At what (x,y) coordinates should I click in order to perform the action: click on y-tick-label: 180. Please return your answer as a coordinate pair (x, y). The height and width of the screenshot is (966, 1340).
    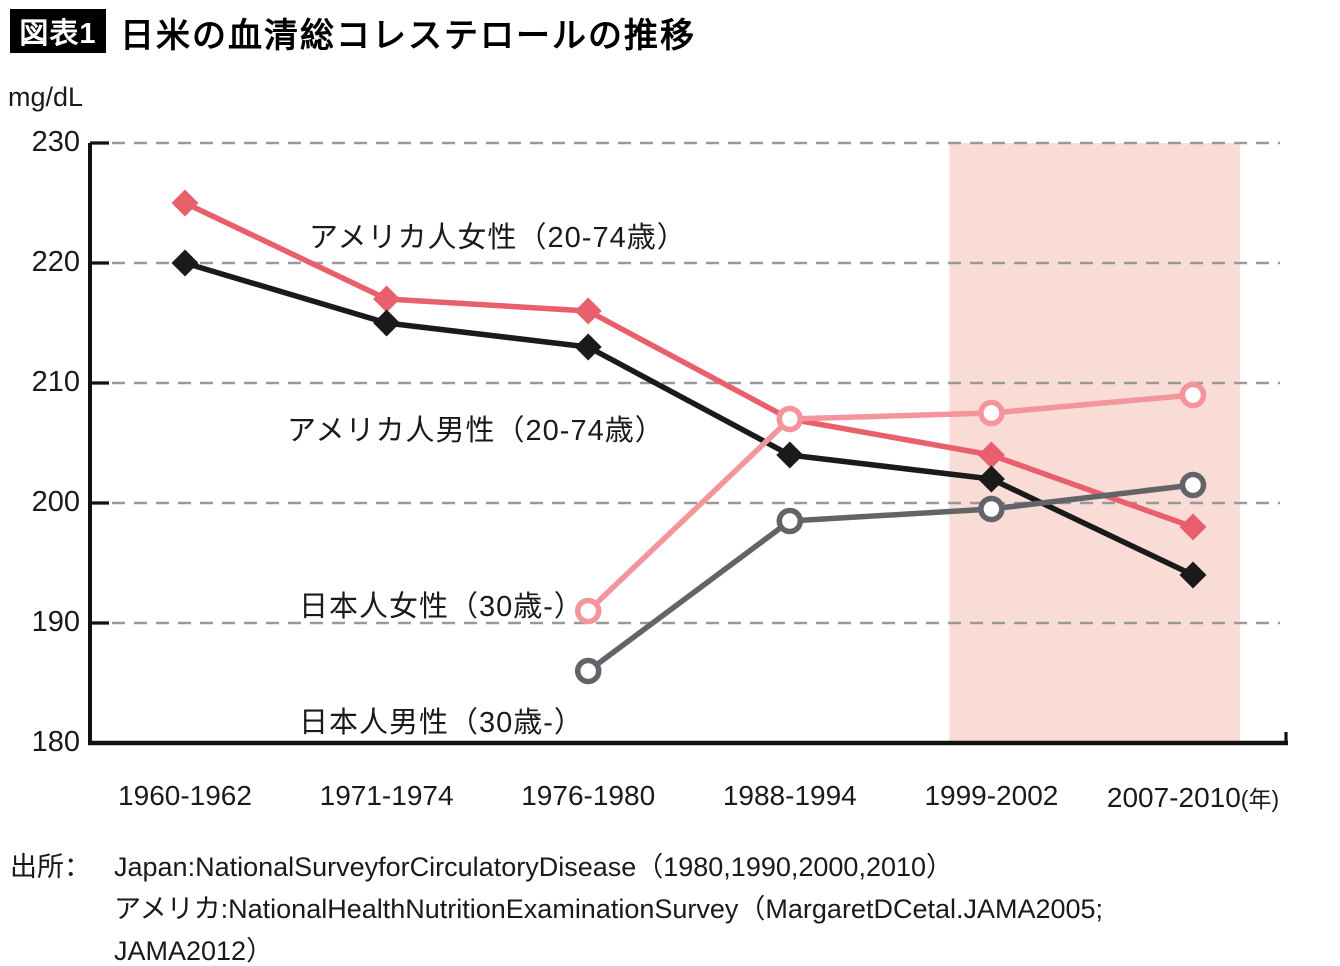
    Looking at the image, I should click on (55, 741).